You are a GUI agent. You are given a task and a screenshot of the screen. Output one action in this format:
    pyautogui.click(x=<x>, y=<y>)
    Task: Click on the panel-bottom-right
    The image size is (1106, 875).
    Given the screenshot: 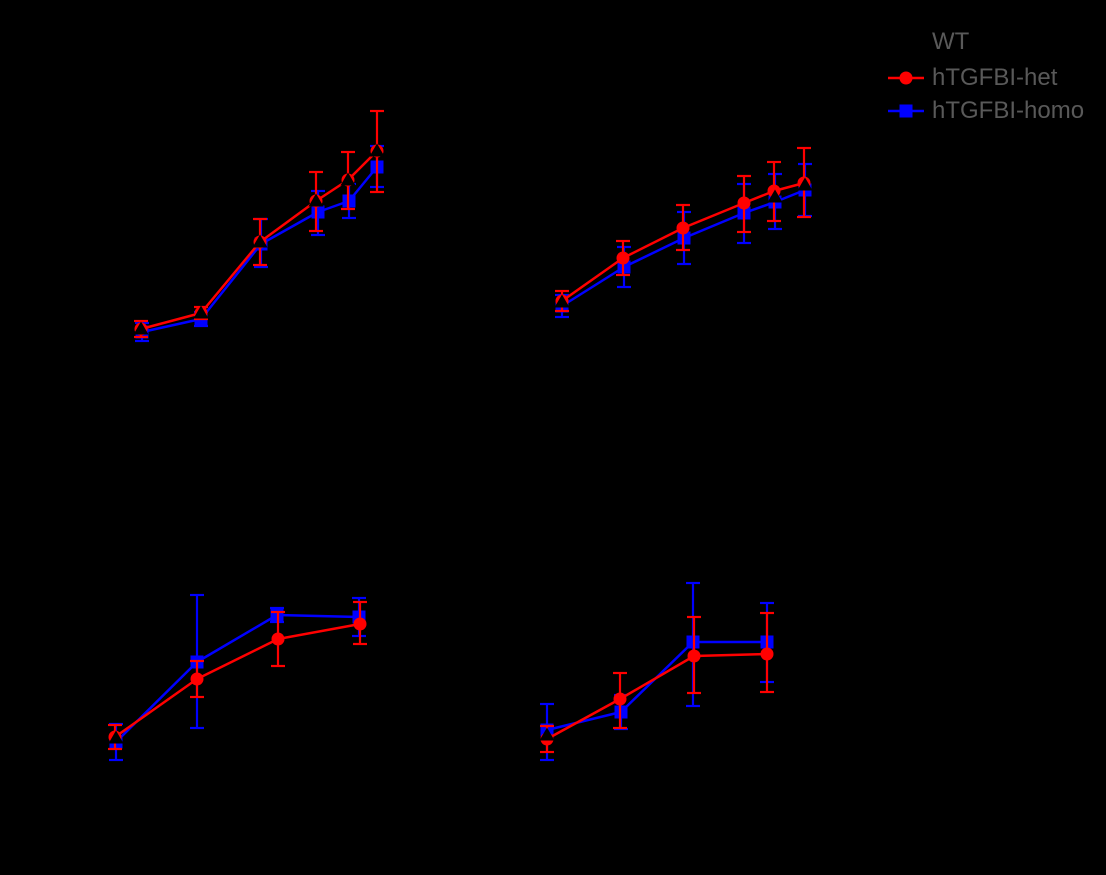 What is the action you would take?
    pyautogui.click(x=656, y=671)
    